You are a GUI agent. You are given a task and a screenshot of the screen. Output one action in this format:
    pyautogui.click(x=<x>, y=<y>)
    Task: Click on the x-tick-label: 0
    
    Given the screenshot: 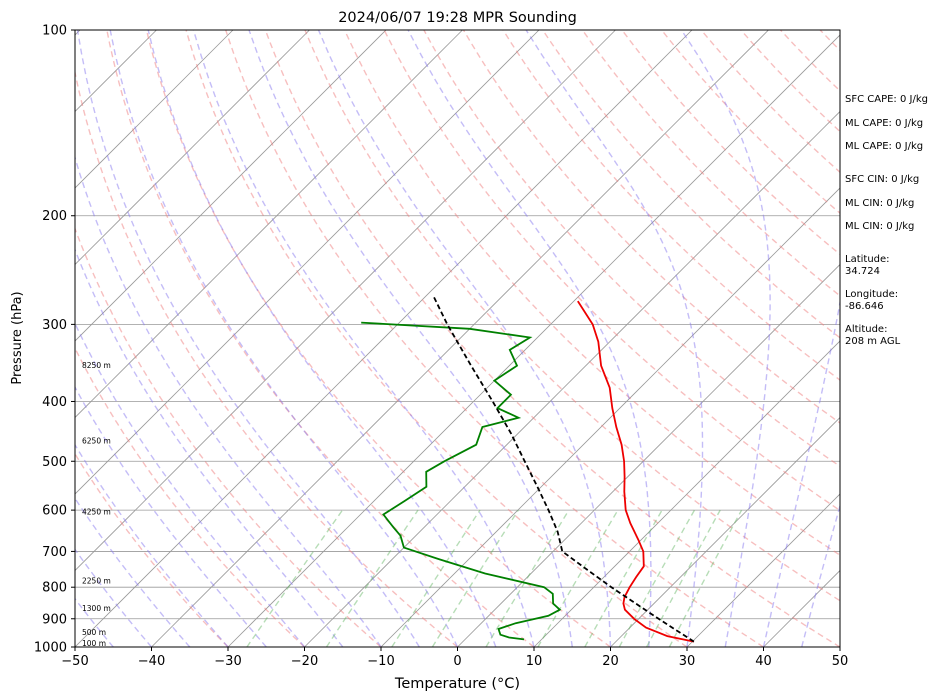 What is the action you would take?
    pyautogui.click(x=457, y=661)
    